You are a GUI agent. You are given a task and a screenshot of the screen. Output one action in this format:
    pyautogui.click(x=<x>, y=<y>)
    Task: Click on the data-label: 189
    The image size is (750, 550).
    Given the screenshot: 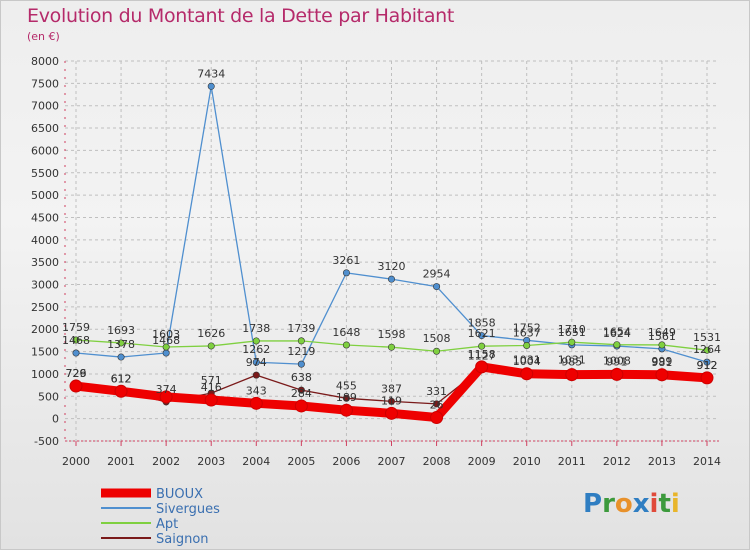 What is the action you would take?
    pyautogui.click(x=346, y=397)
    